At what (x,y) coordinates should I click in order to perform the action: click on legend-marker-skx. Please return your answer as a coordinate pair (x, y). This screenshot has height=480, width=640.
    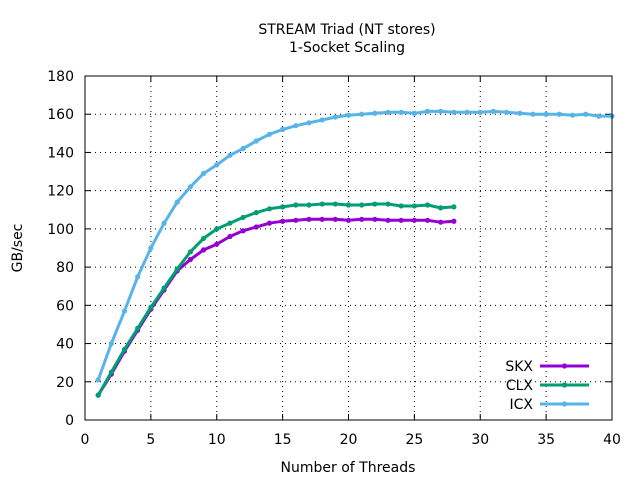
    Looking at the image, I should click on (564, 366).